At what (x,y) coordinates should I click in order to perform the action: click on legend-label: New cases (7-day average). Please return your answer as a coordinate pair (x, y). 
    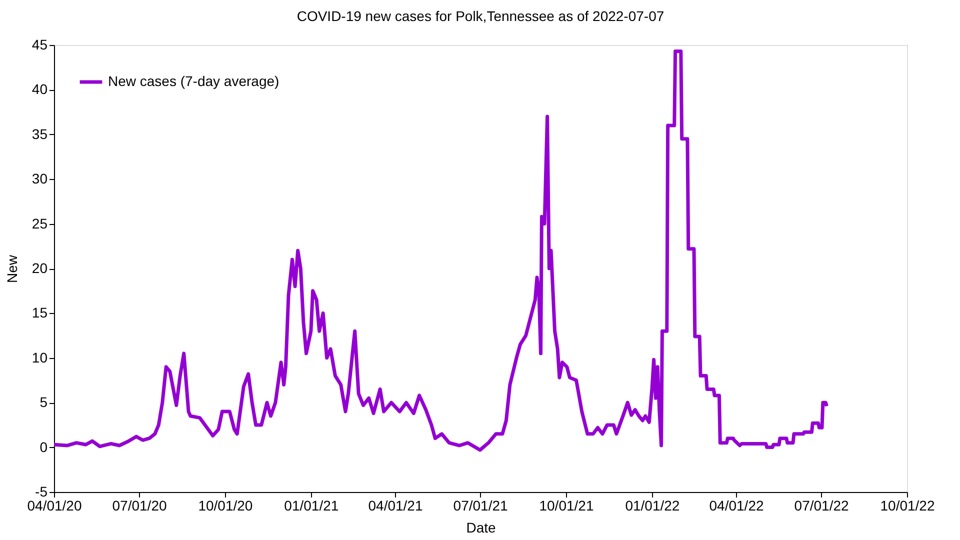
    Looking at the image, I should click on (194, 81).